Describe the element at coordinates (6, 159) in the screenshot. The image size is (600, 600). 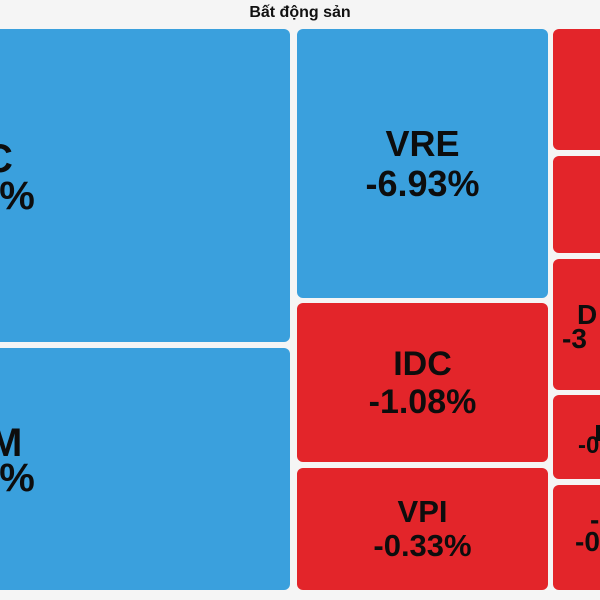
I see `ticker-label: C` at that location.